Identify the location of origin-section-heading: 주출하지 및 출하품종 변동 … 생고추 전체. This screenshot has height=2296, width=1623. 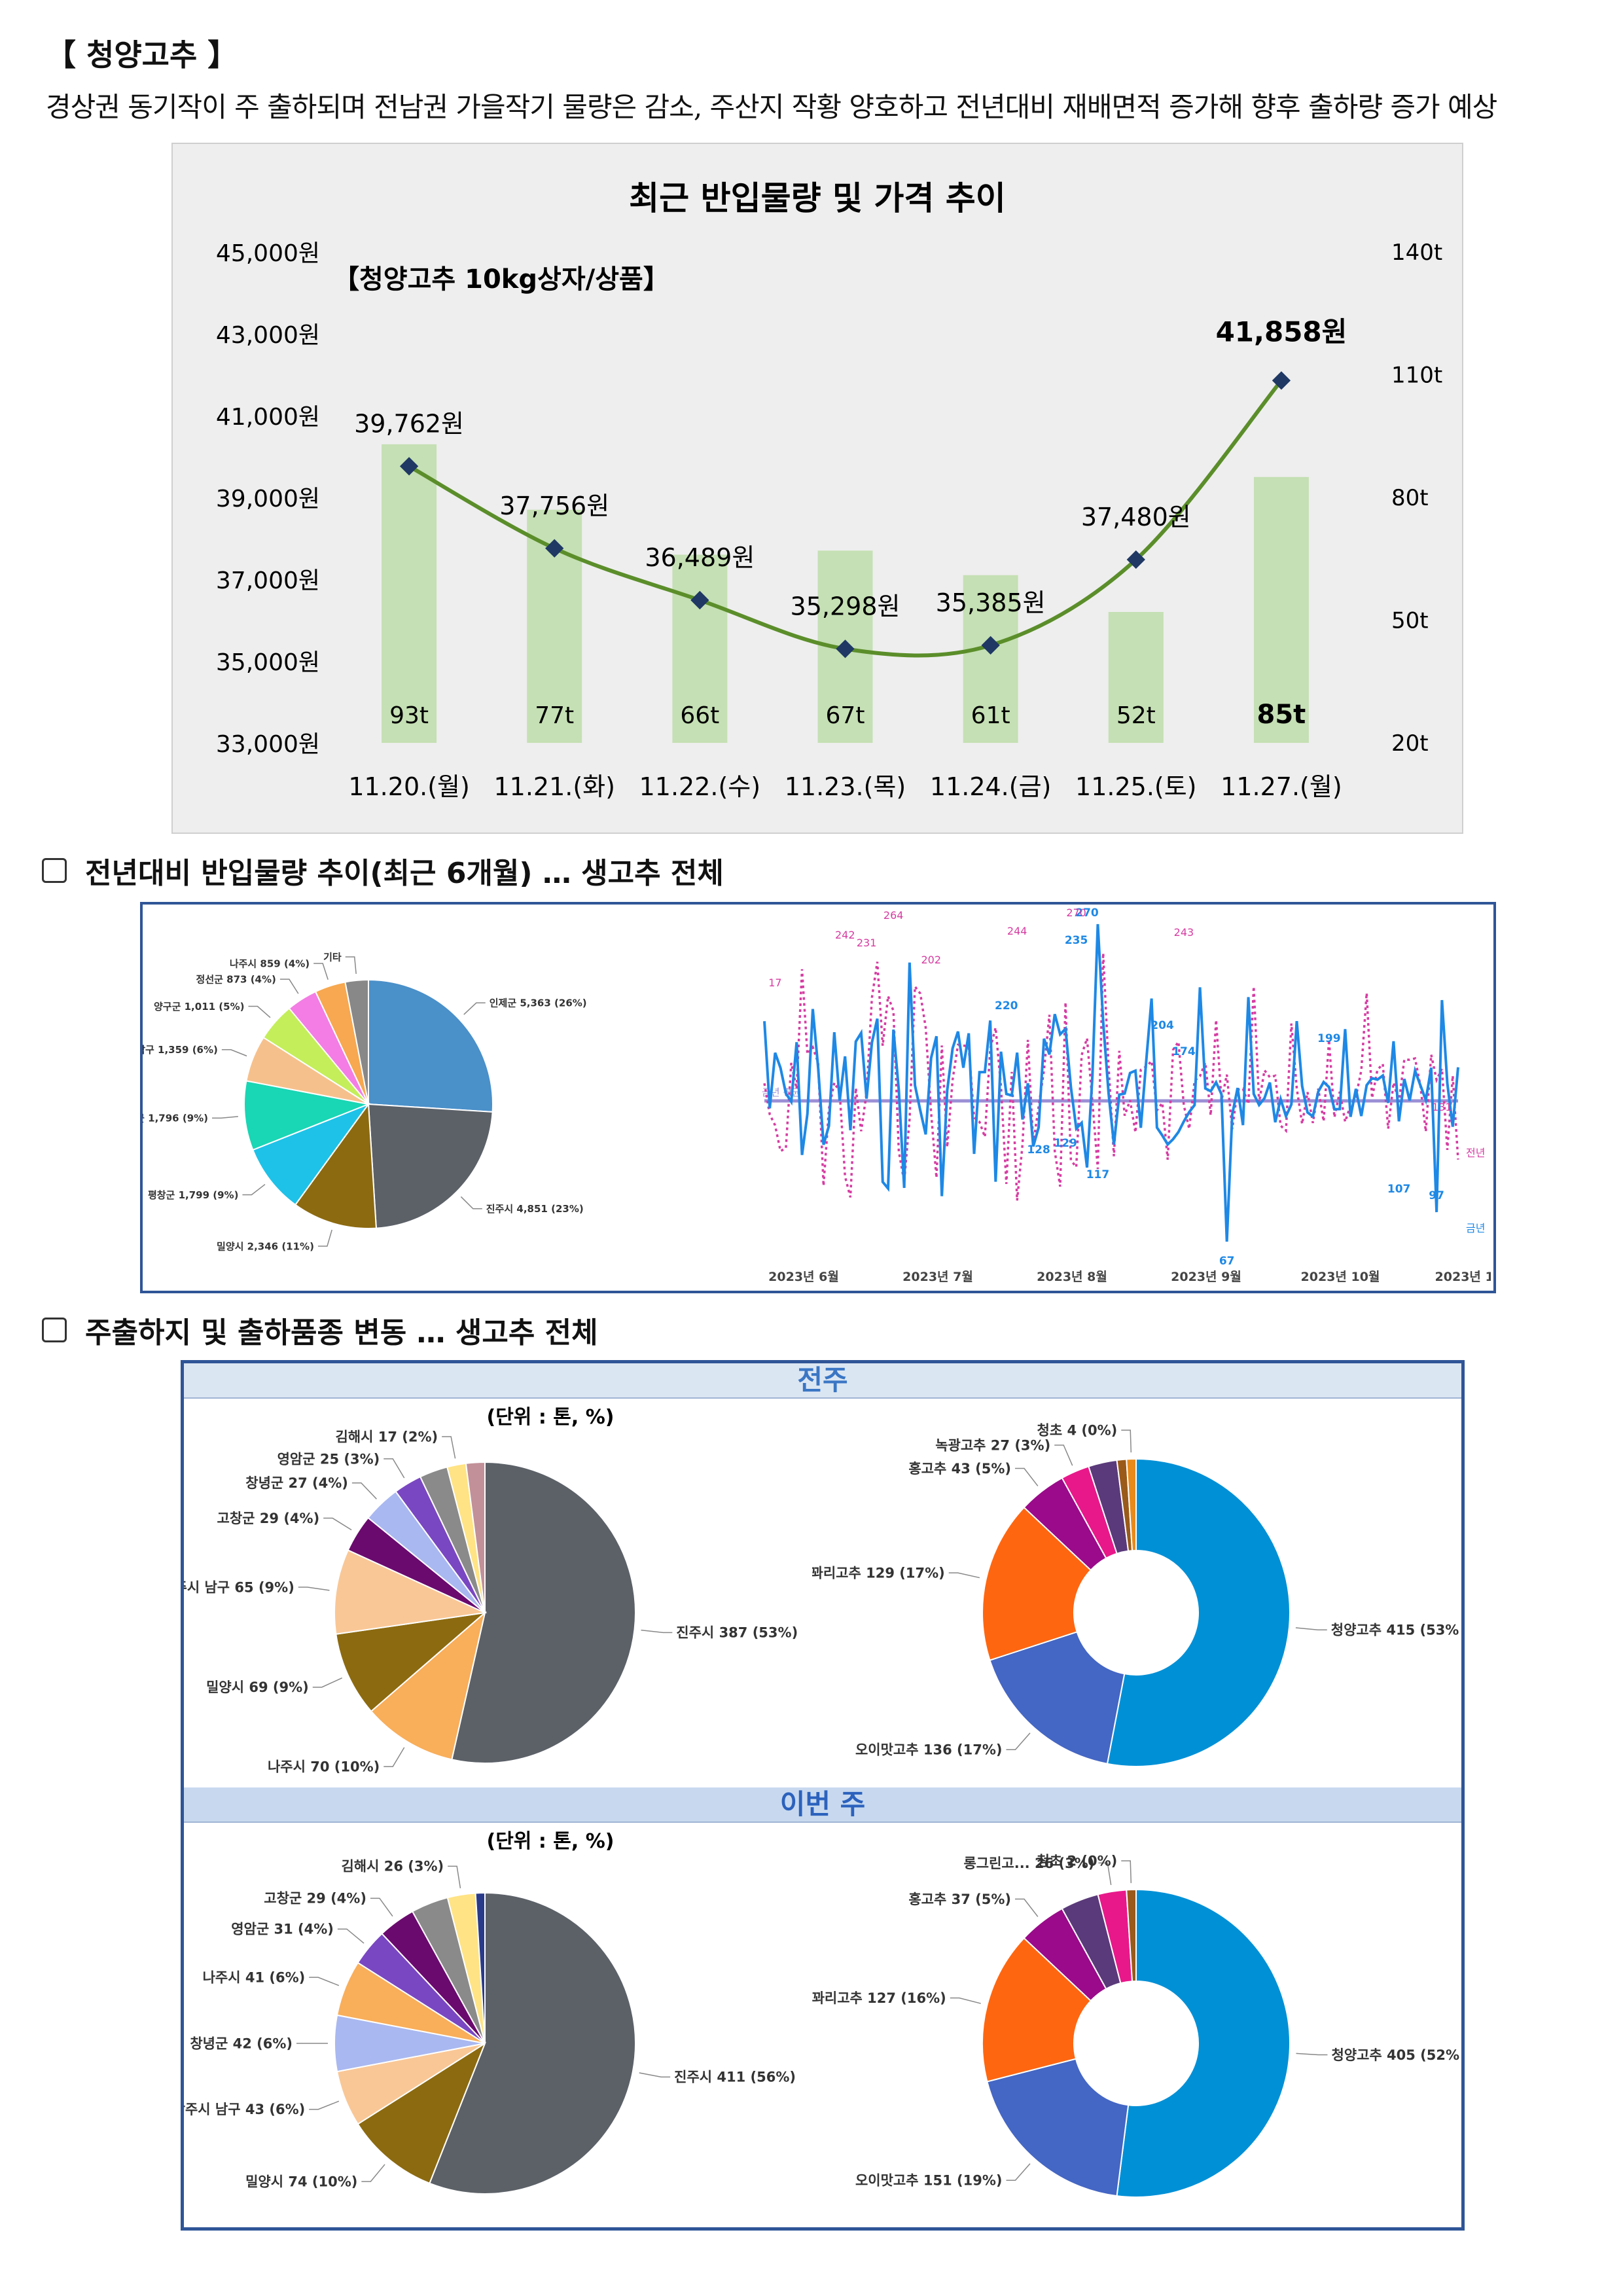
(320, 1330).